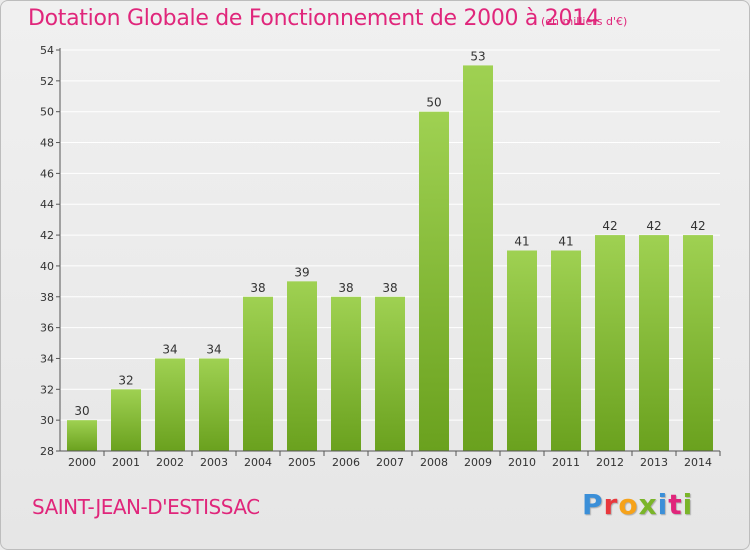 The image size is (750, 550). I want to click on proxiti-logo: Proxiti, so click(637, 504).